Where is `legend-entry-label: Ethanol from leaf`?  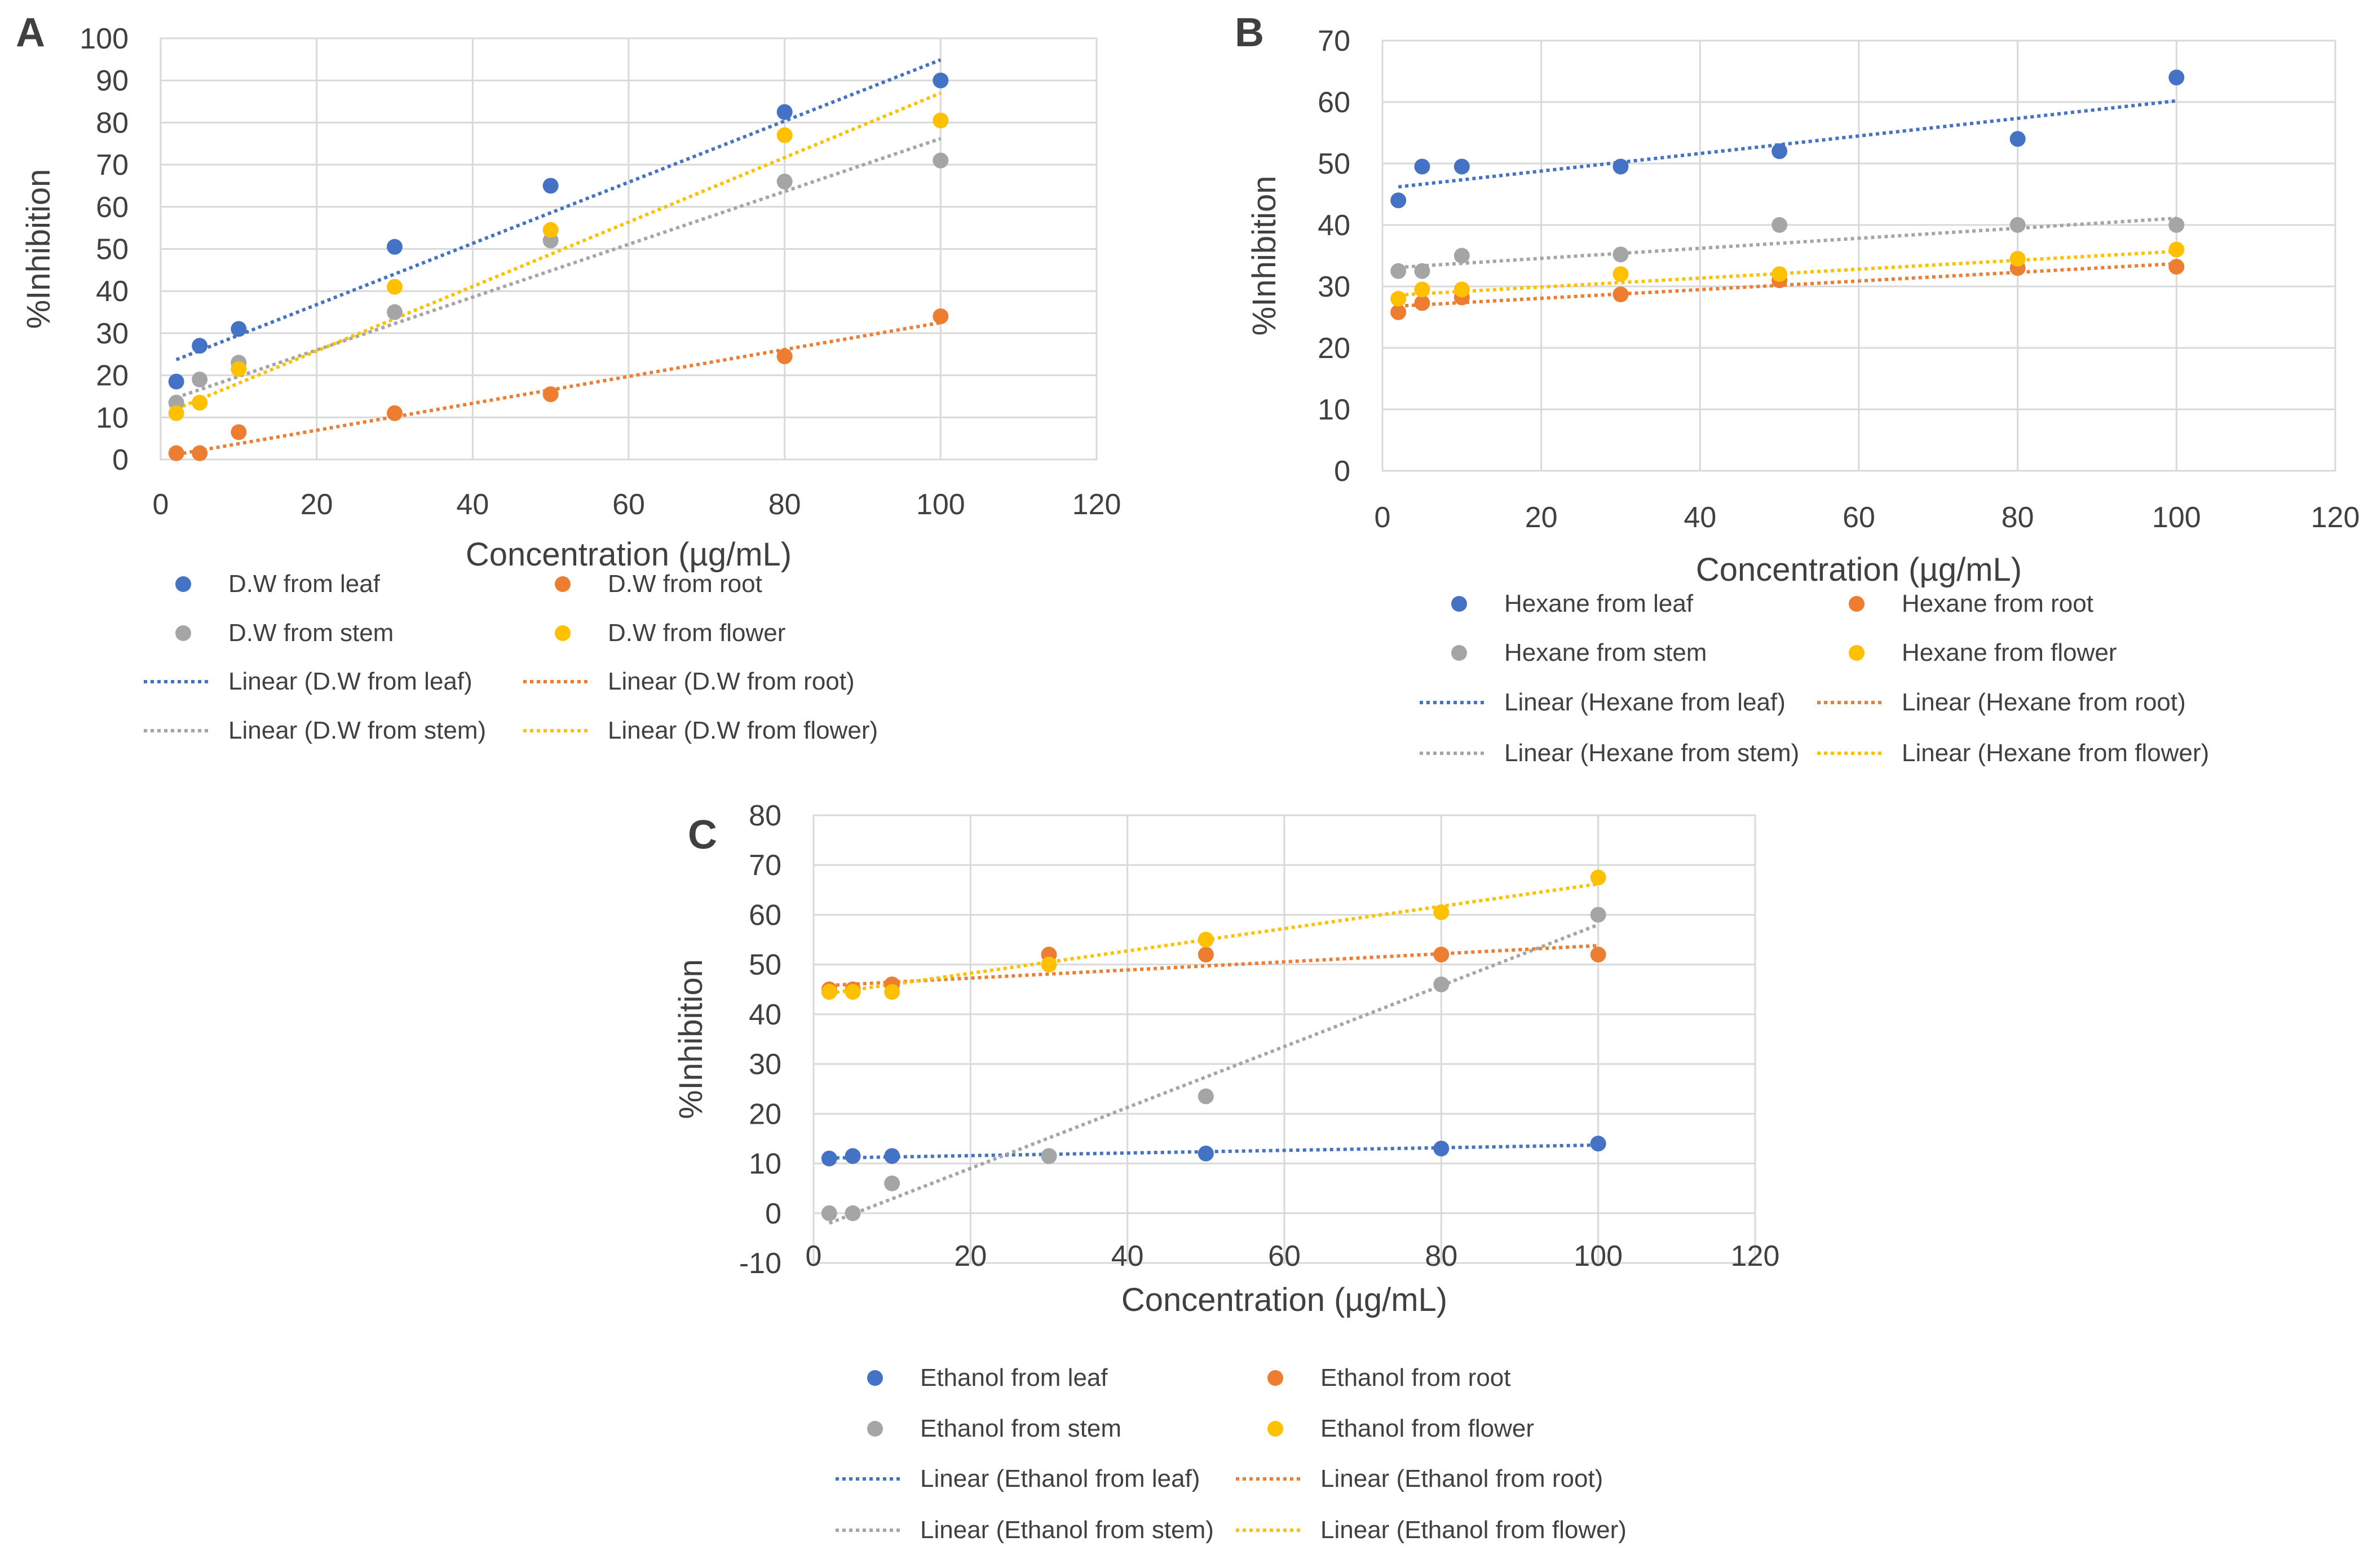
legend-entry-label: Ethanol from leaf is located at coordinates (1014, 1378).